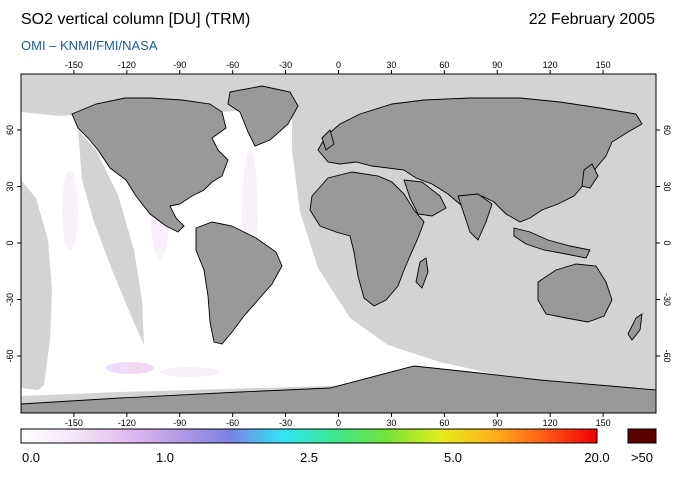  Describe the element at coordinates (127, 65) in the screenshot. I see `lon-label-top: -120` at that location.